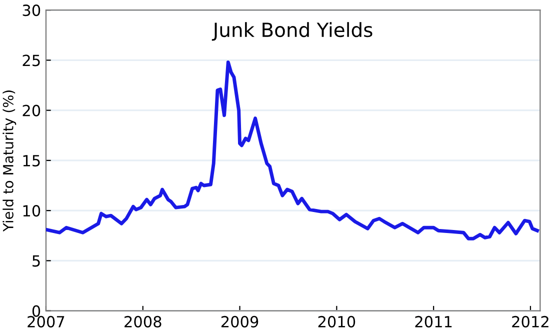  What do you see at coordinates (31, 110) in the screenshot?
I see `y-tick-label: 20` at bounding box center [31, 110].